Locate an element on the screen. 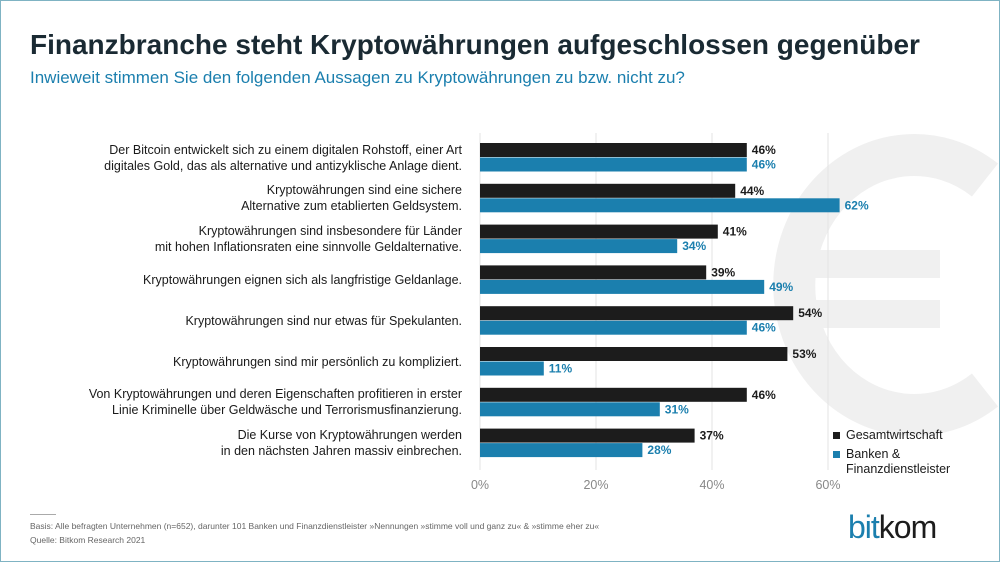 The width and height of the screenshot is (1000, 562). x-tick-label: 40% is located at coordinates (711, 485).